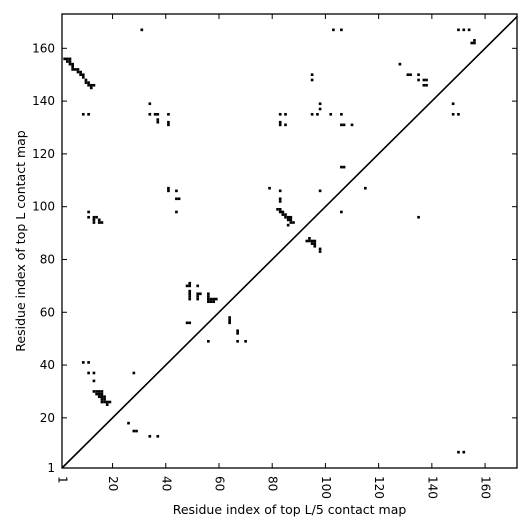 This screenshot has height=531, width=531. I want to click on x-tick-label: 120, so click(379, 487).